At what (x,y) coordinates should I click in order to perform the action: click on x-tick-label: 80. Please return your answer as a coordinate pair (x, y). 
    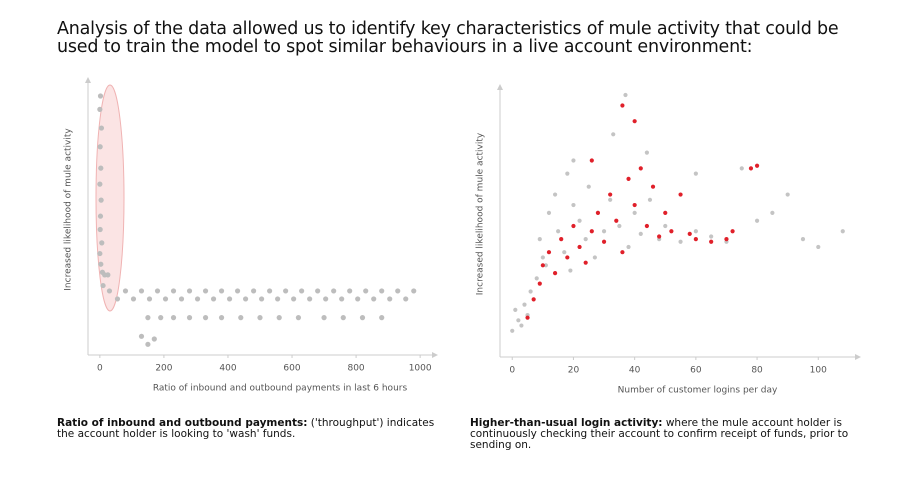
    Looking at the image, I should click on (757, 371).